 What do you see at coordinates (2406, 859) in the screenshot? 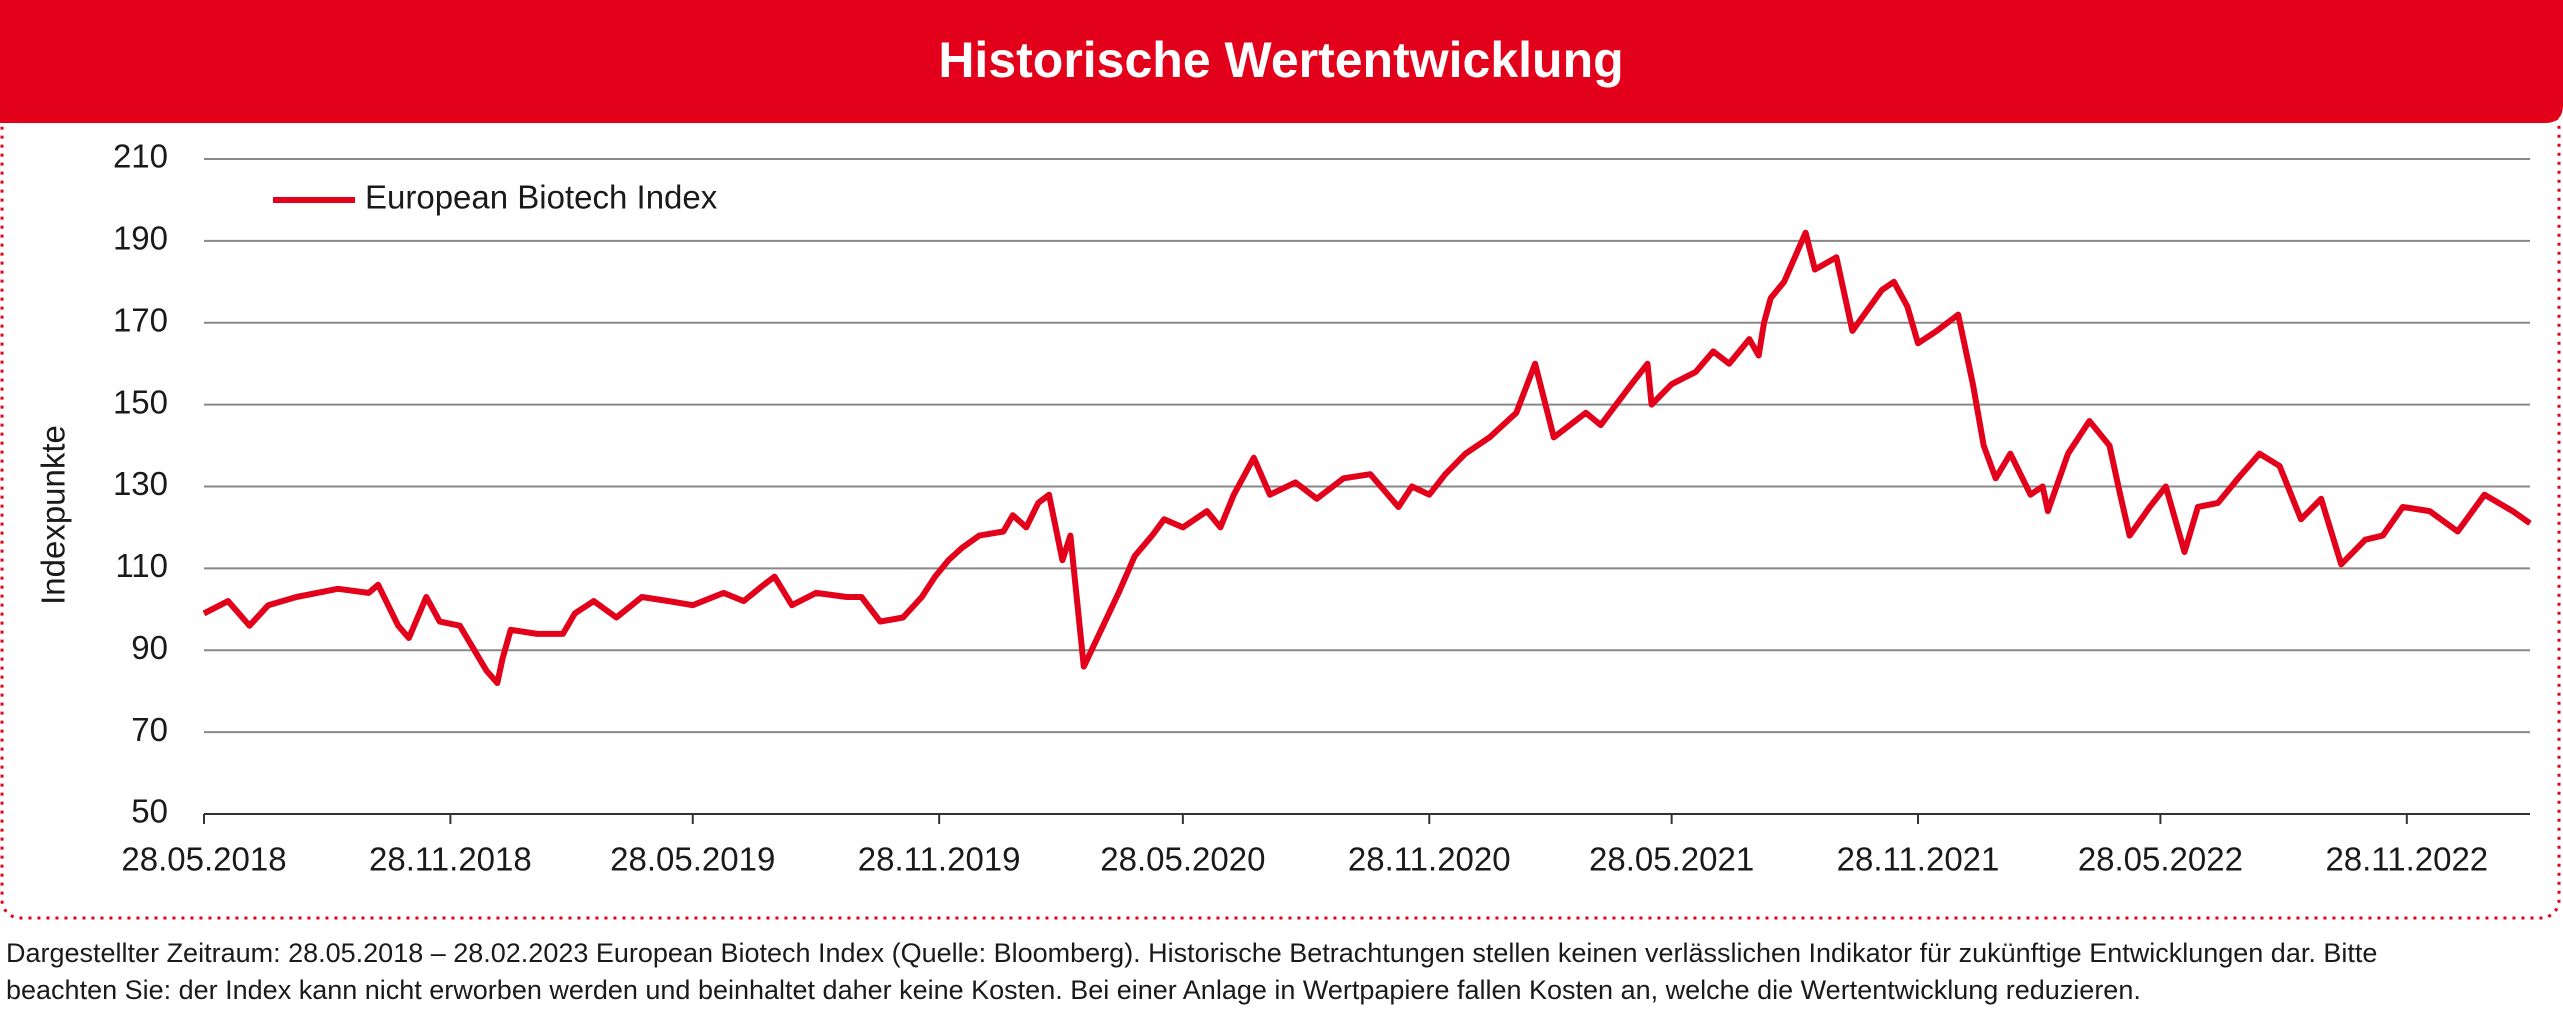
I see `x-tick-label: 28.11.2022` at bounding box center [2406, 859].